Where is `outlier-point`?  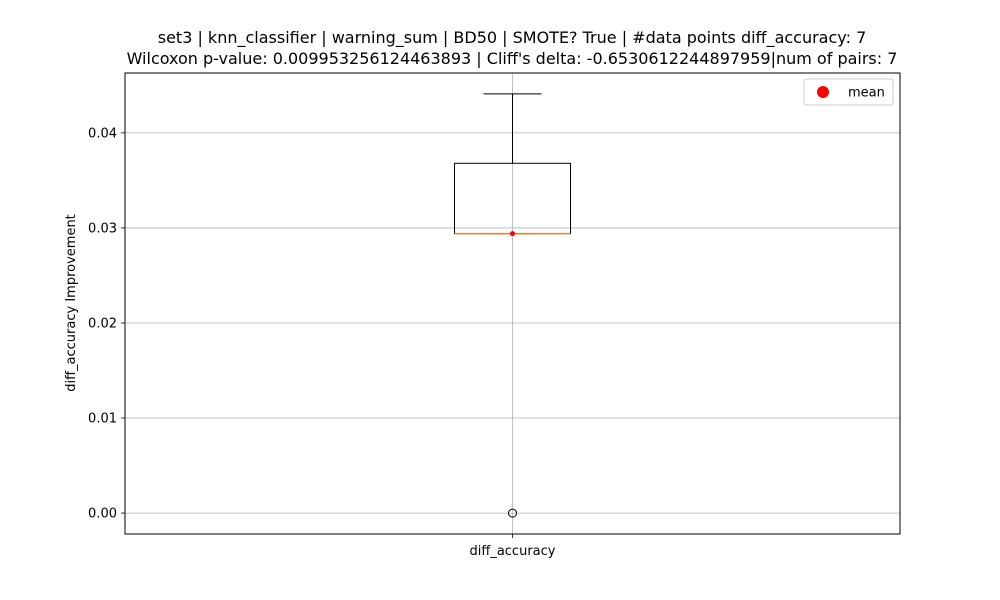
outlier-point is located at coordinates (512, 513).